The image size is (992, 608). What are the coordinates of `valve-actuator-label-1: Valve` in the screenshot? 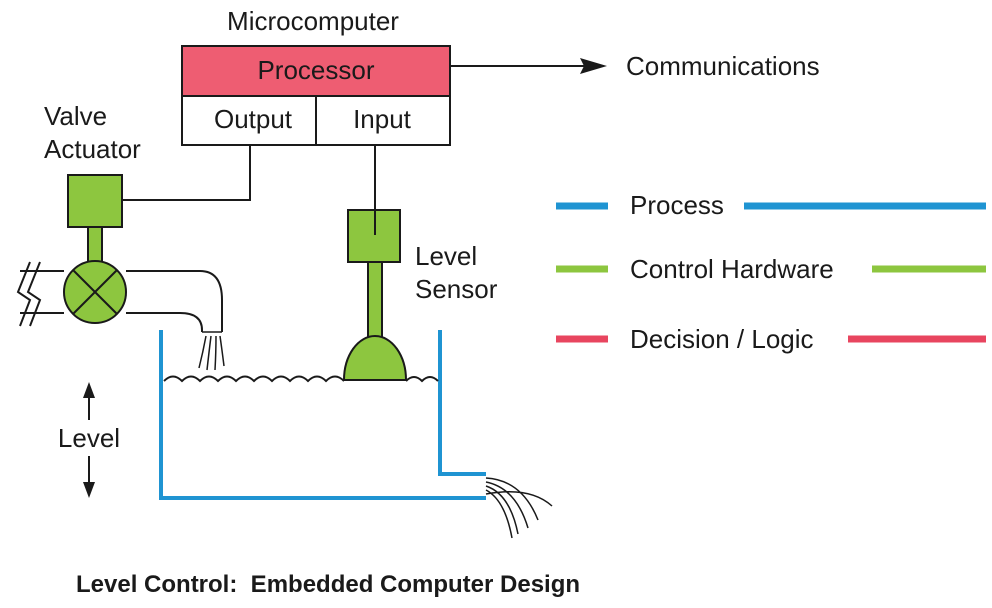 It's located at (75, 116).